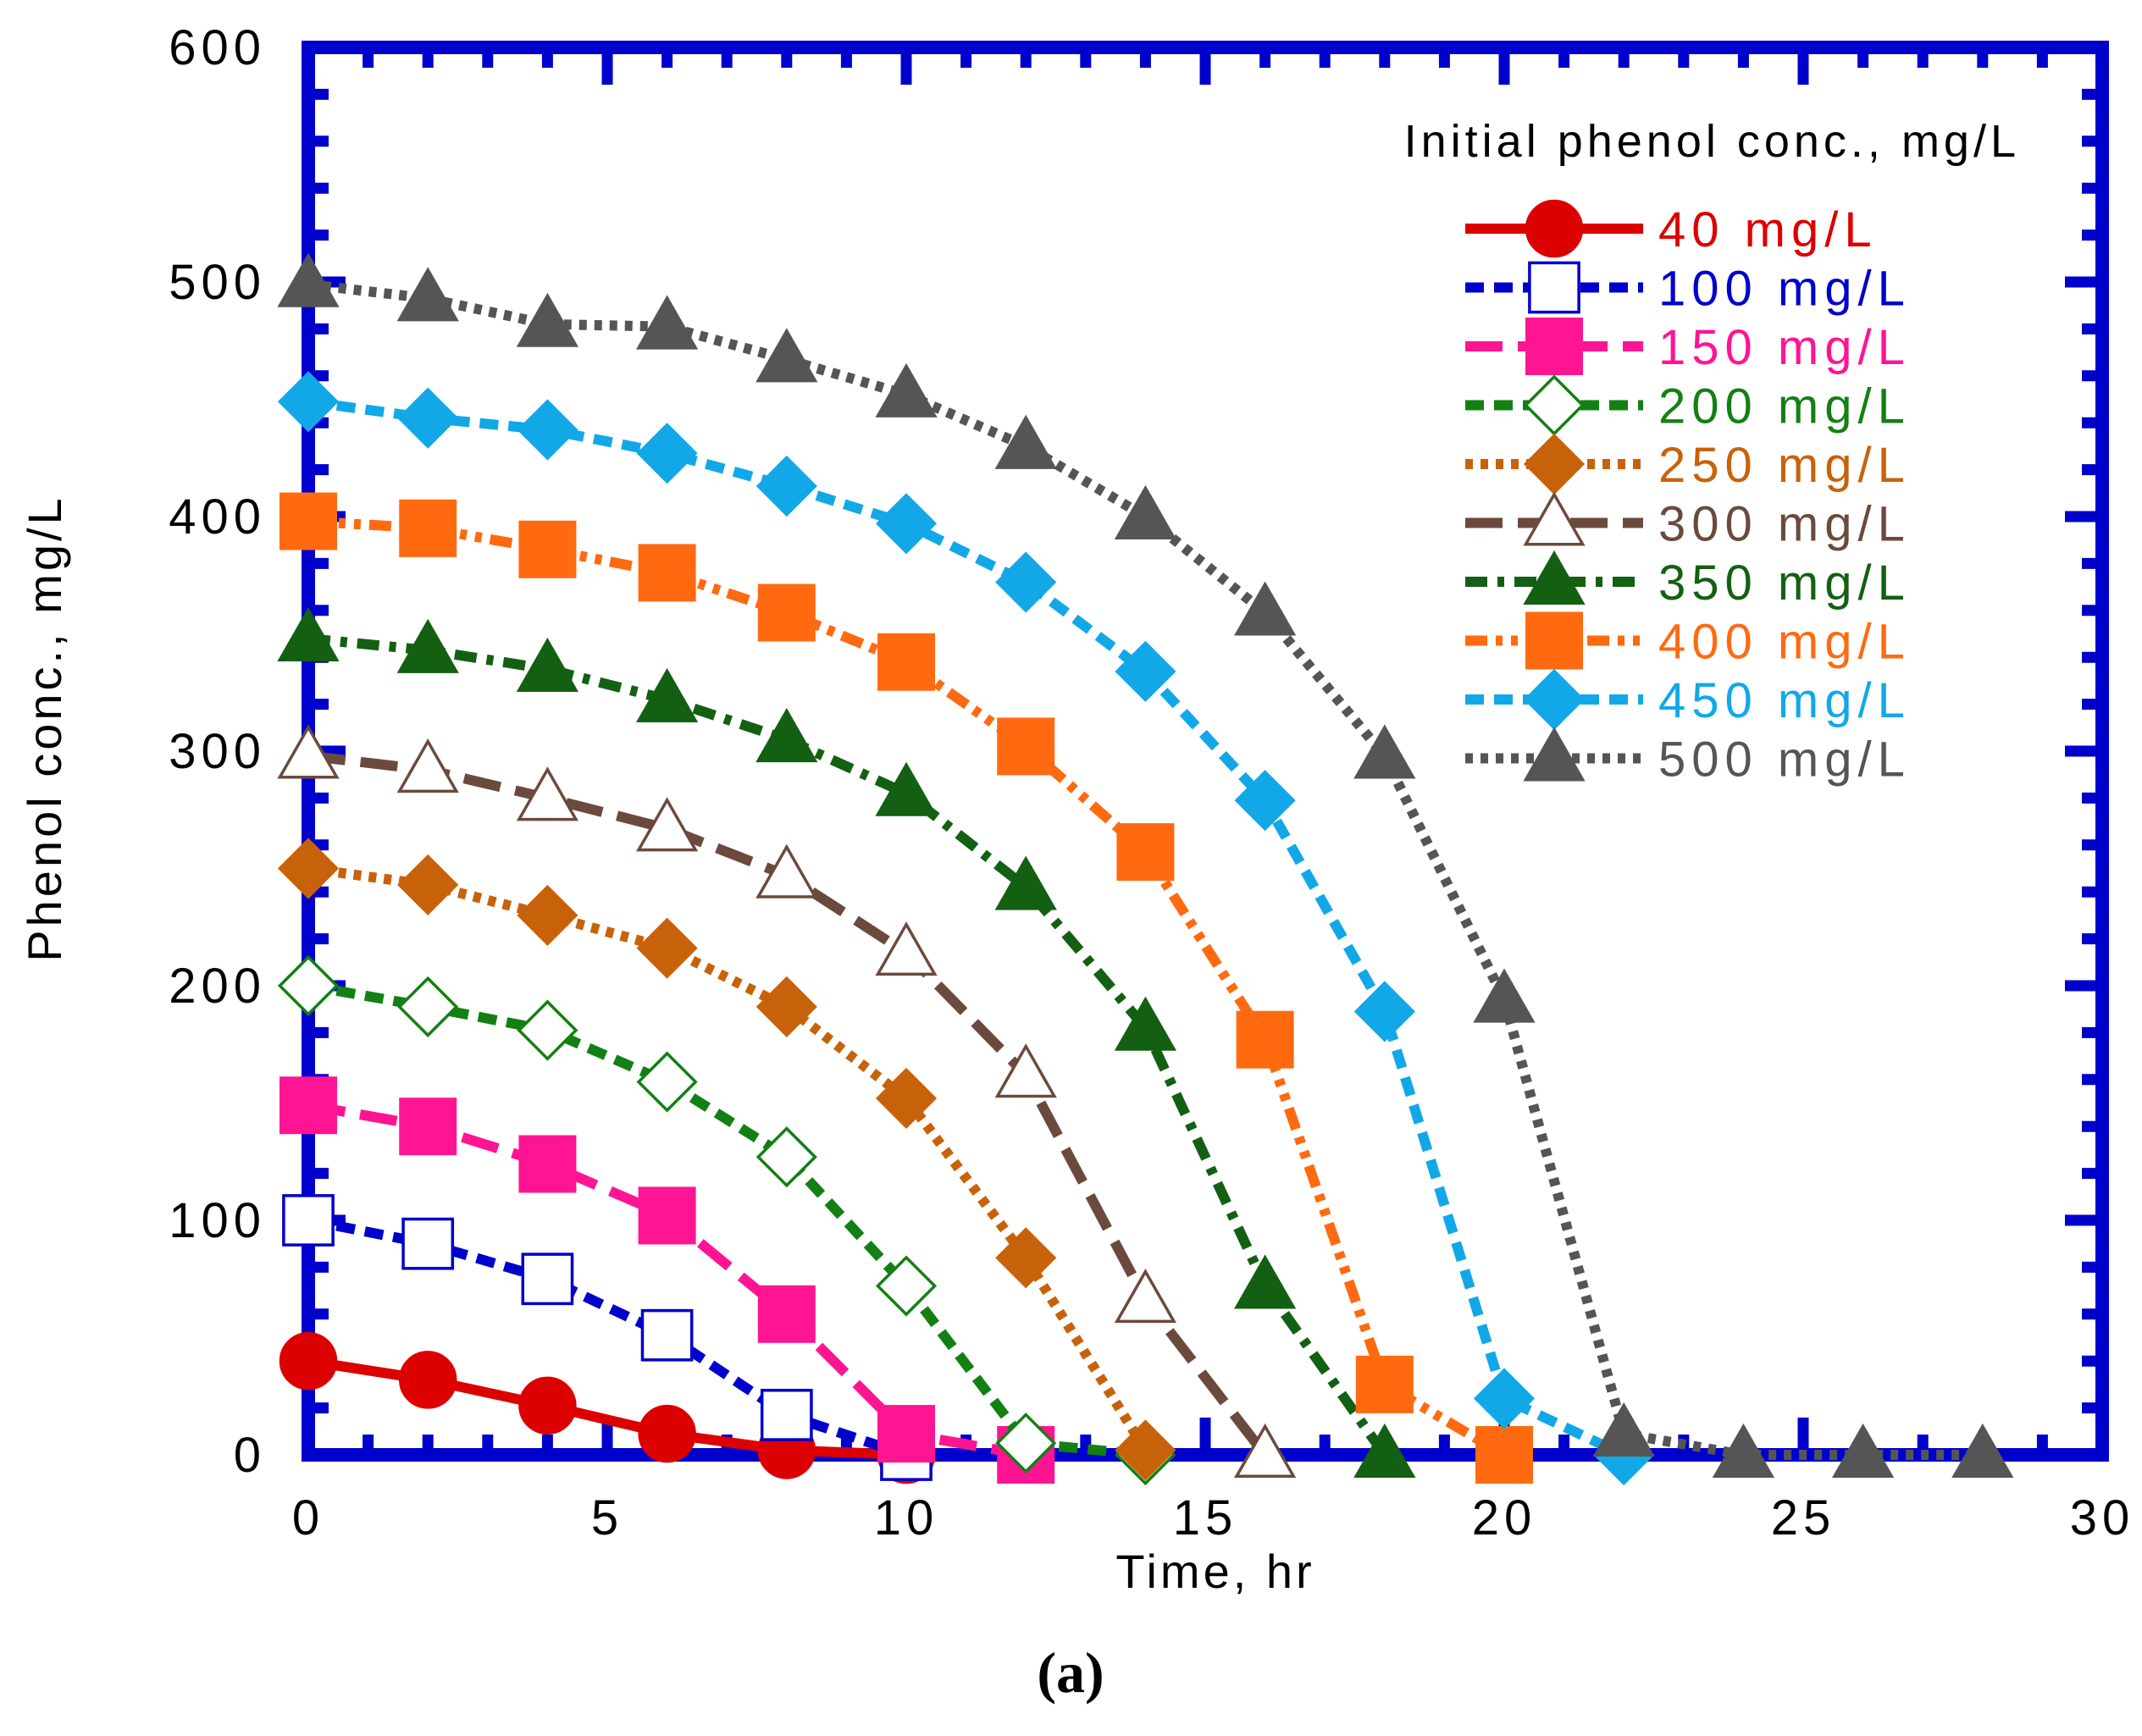  What do you see at coordinates (1785, 465) in the screenshot?
I see `legend-label: 250 mg/L` at bounding box center [1785, 465].